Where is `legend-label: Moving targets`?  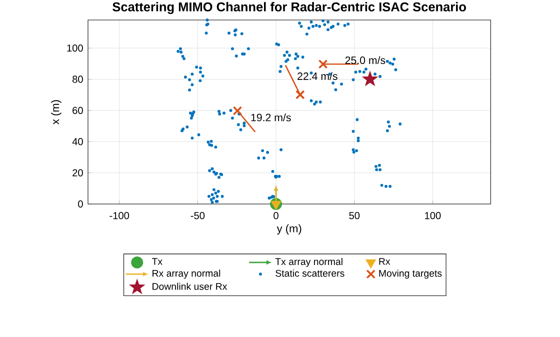
legend-label: Moving targets is located at coordinates (410, 274).